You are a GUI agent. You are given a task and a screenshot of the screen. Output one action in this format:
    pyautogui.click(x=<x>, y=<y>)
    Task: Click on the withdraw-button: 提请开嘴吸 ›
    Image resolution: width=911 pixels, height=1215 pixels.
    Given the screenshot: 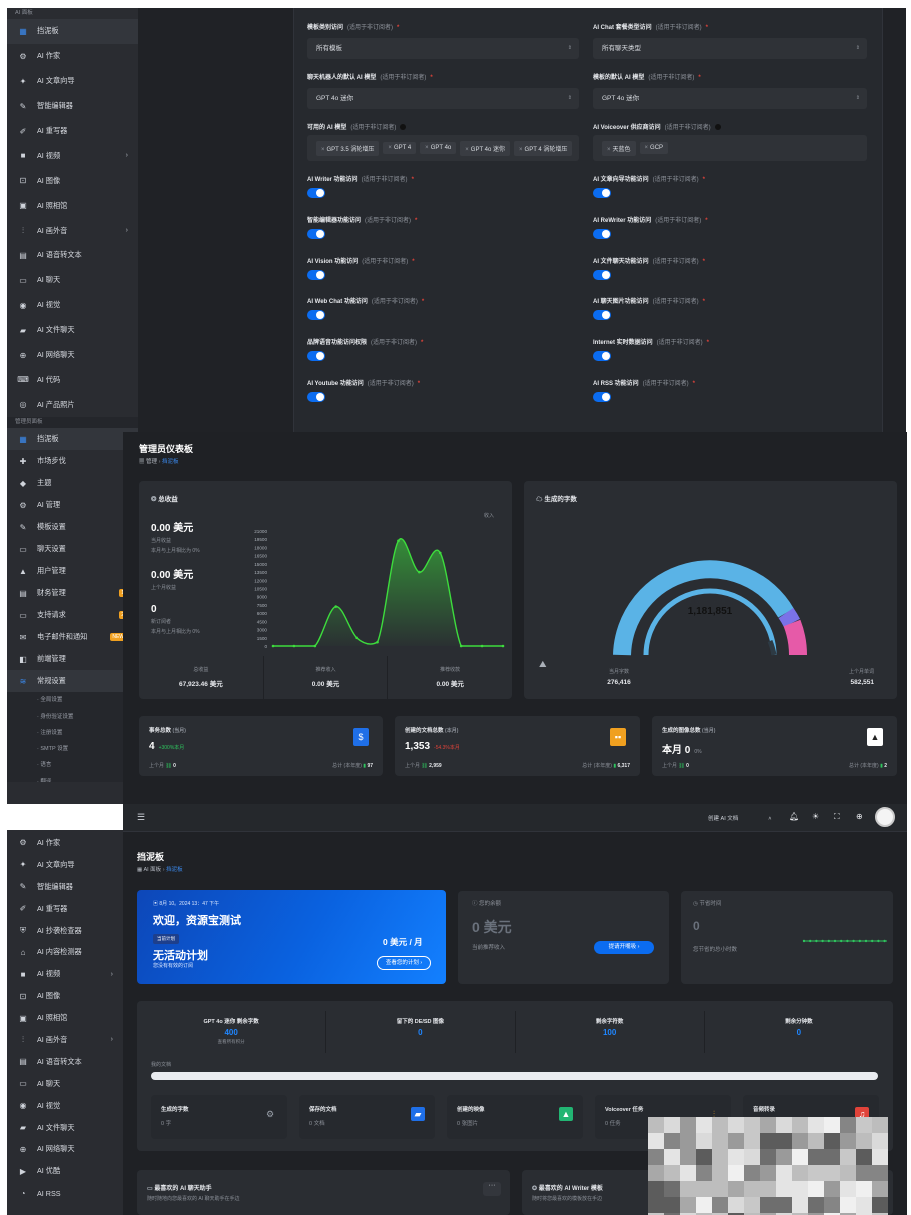 What is the action you would take?
    pyautogui.click(x=624, y=947)
    